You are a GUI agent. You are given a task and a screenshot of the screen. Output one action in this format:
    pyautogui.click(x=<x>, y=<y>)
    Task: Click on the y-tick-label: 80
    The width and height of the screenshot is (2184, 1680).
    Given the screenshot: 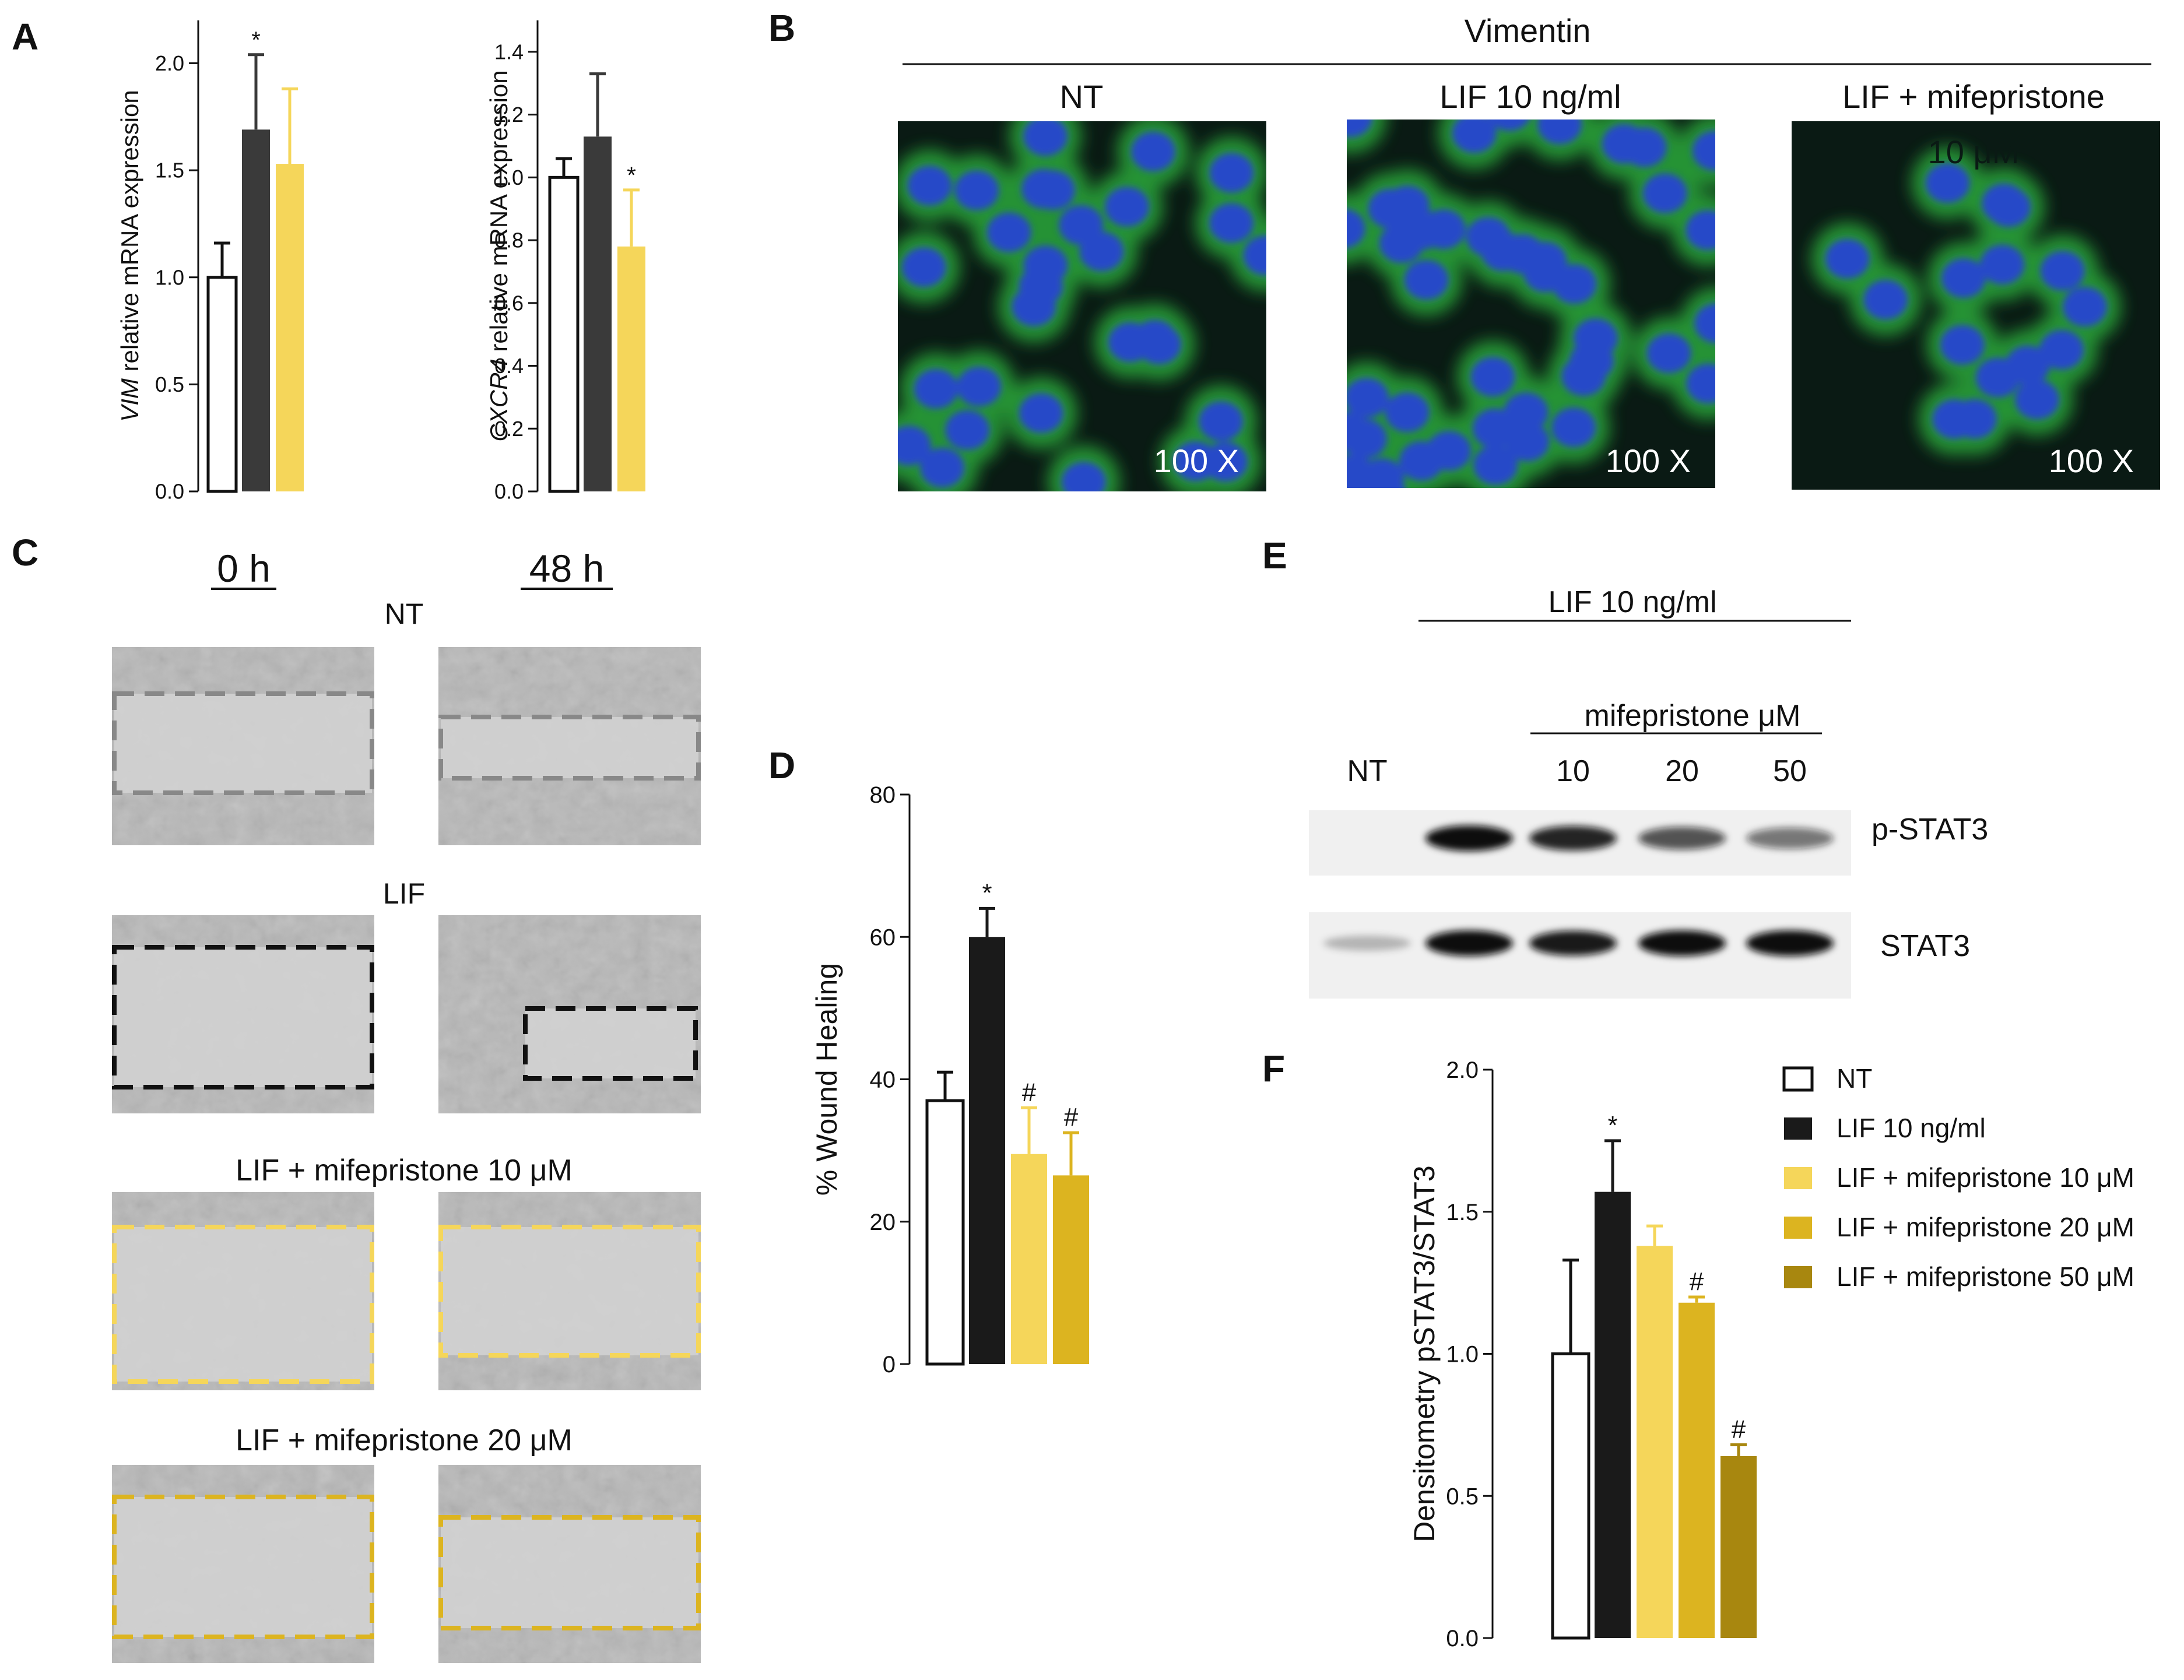 What is the action you would take?
    pyautogui.click(x=883, y=795)
    